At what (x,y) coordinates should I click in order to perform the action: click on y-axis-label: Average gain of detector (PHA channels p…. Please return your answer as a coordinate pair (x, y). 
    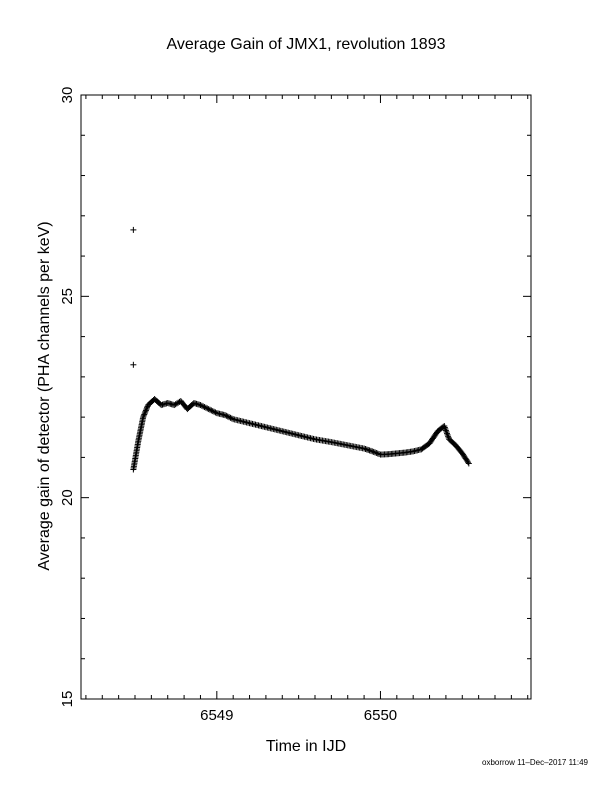
    Looking at the image, I should click on (44, 396).